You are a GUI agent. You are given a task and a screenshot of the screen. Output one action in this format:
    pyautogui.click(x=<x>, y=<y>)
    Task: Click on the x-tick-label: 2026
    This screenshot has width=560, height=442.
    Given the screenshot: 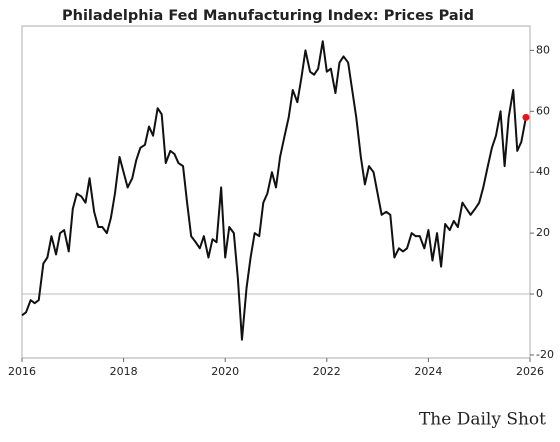 What is the action you would take?
    pyautogui.click(x=530, y=371)
    